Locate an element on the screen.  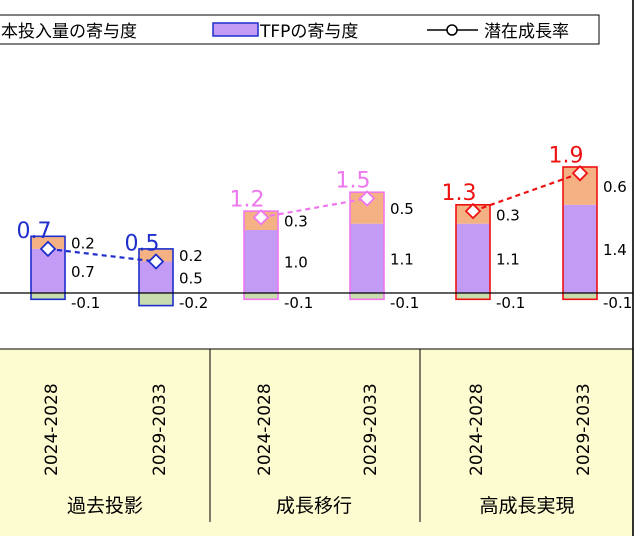
data-label-tfp: 1.0 is located at coordinates (296, 263).